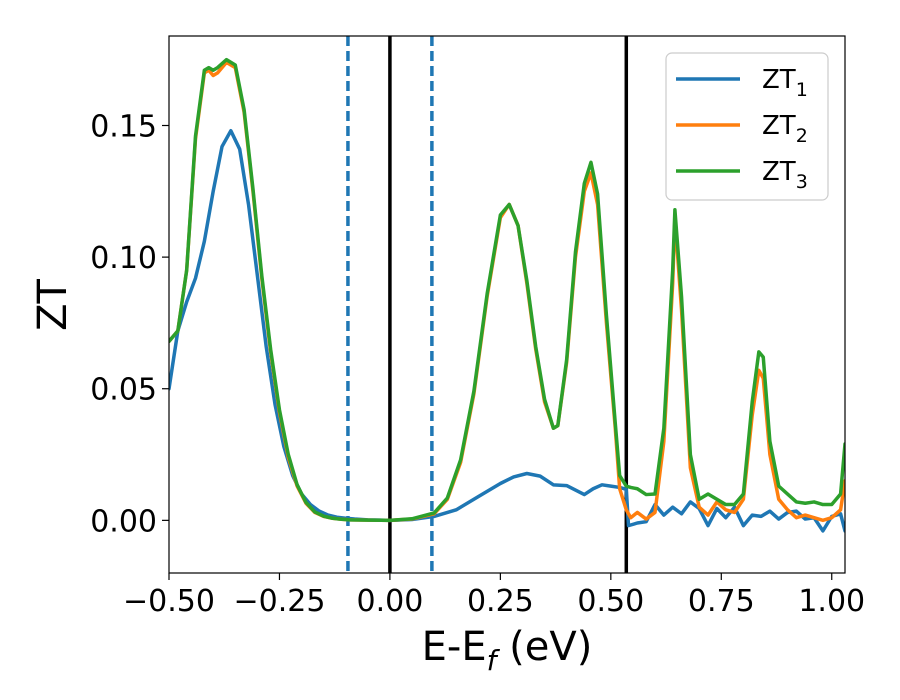 The width and height of the screenshot is (900, 700). I want to click on x-axis-label-main: E-E, so click(454, 647).